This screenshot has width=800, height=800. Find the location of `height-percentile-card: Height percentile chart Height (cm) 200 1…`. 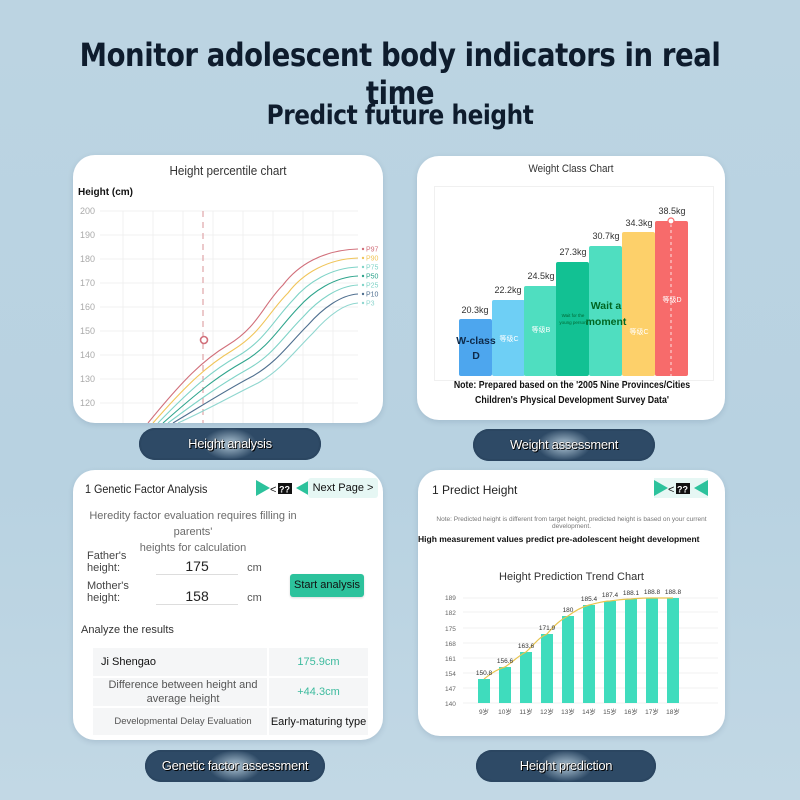

height-percentile-card: Height percentile chart Height (cm) 200 1… is located at coordinates (228, 289).